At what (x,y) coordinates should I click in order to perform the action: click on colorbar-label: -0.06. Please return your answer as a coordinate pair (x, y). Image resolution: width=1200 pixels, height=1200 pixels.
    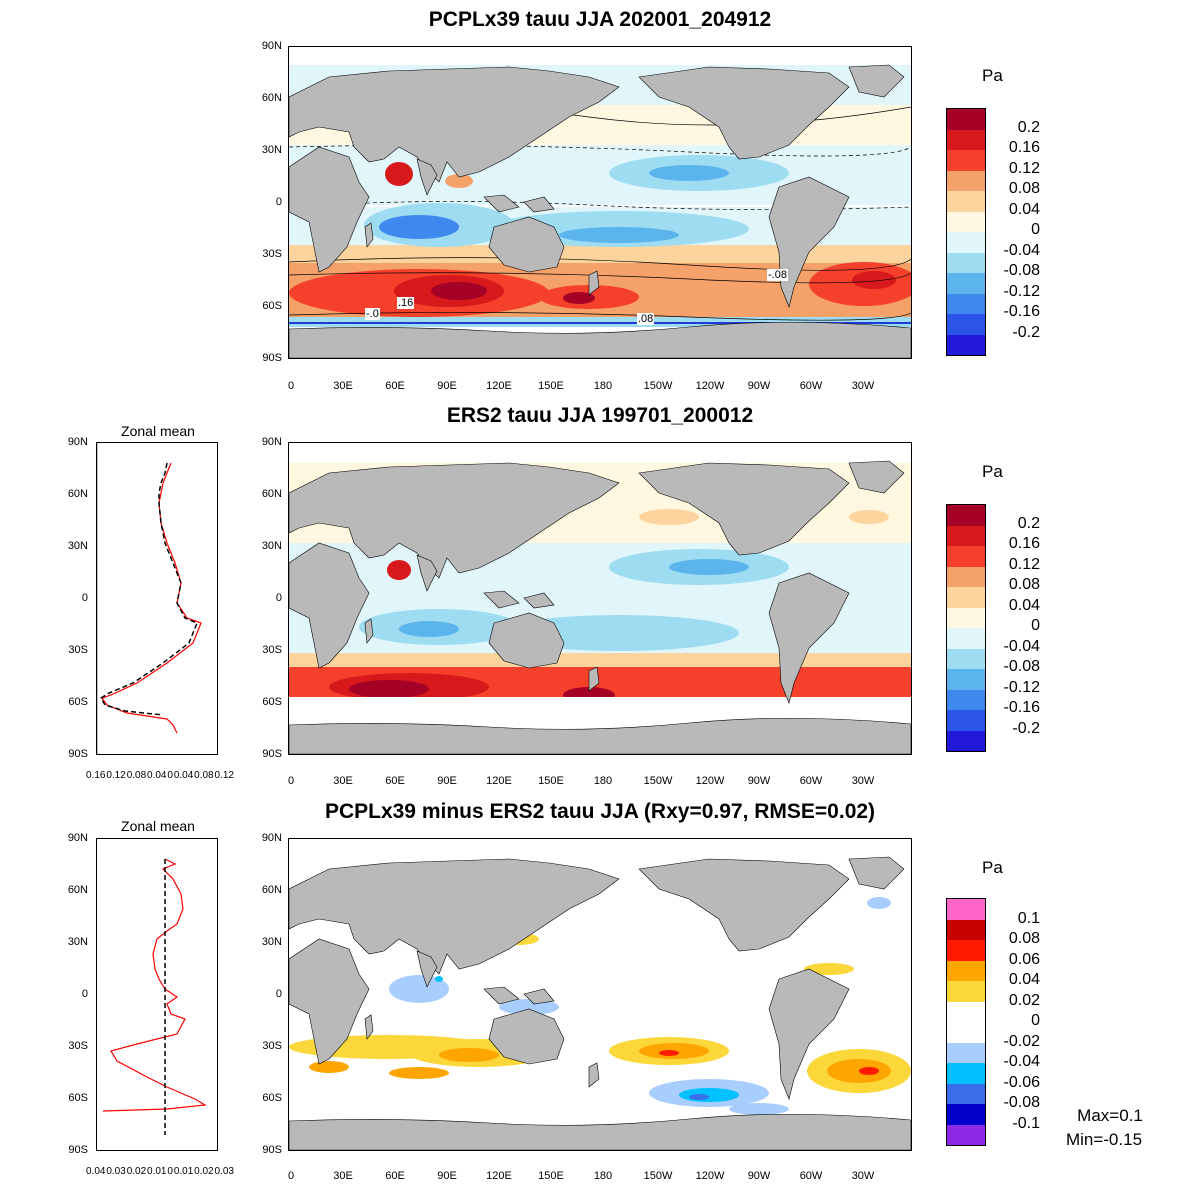
    Looking at the image, I should click on (1021, 1082).